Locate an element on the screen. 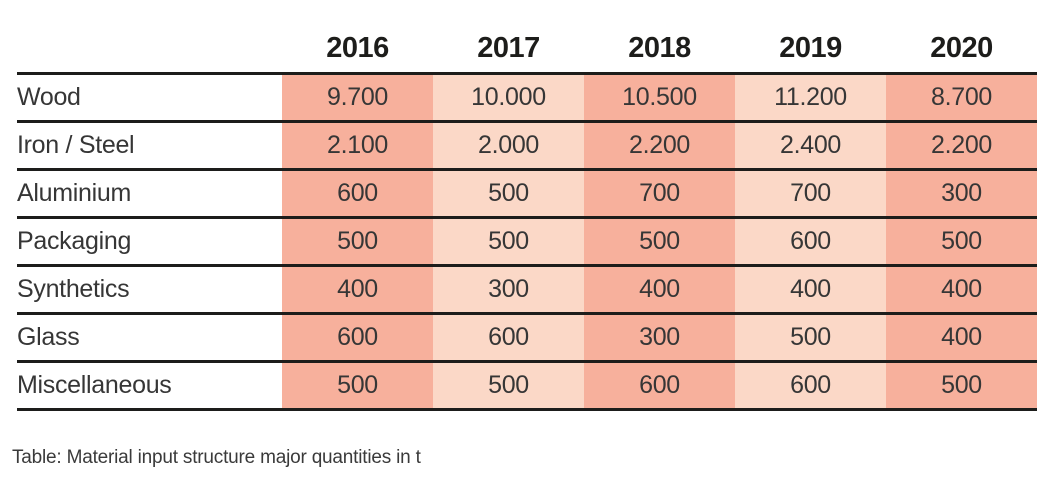  header-row: 2016 2017 2018 2019 2020 is located at coordinates (527, 42).